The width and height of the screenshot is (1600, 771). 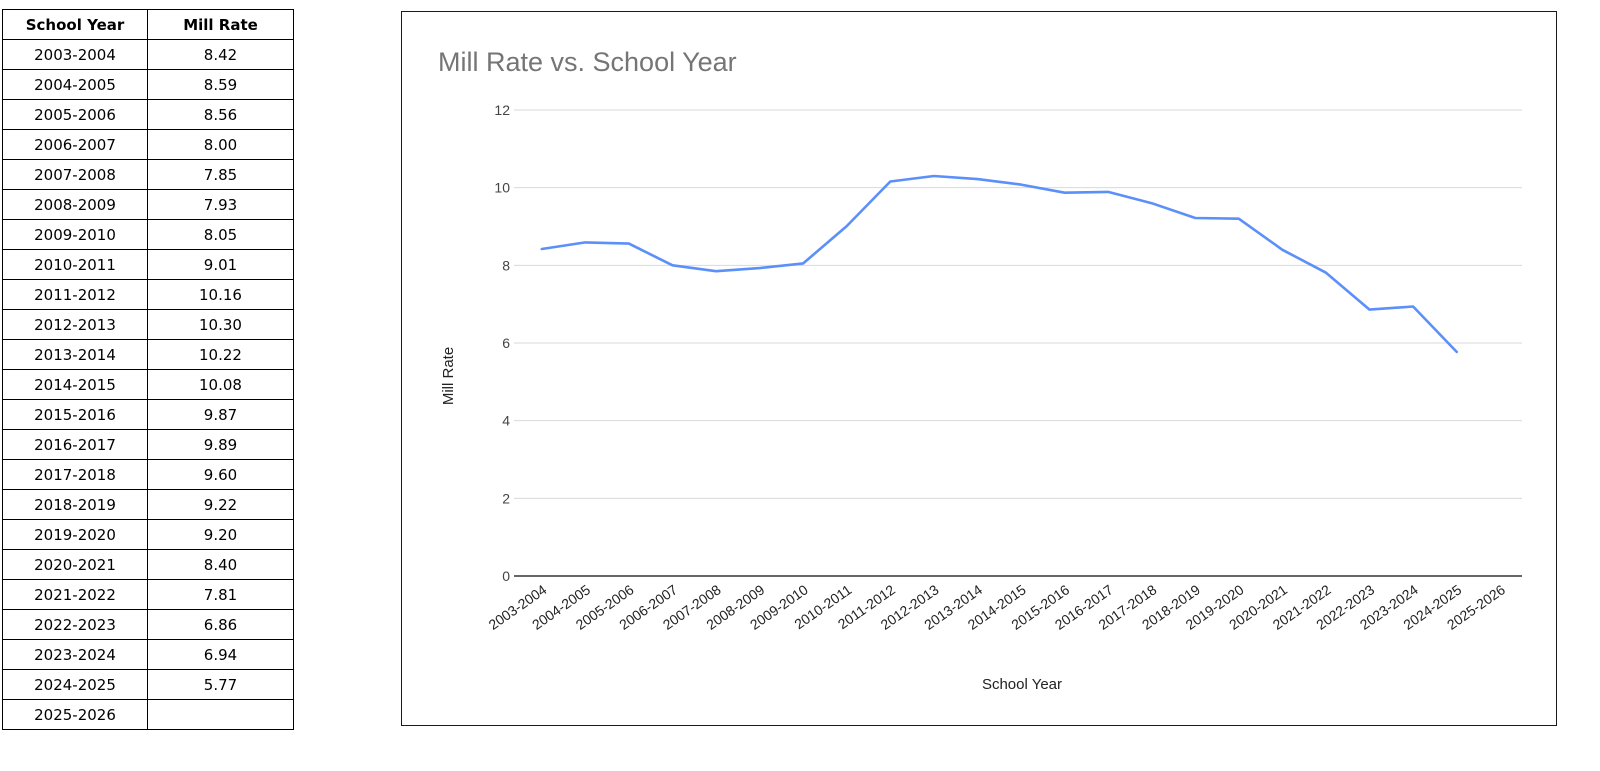 I want to click on cell-school-year: 2015-2016, so click(x=75, y=414).